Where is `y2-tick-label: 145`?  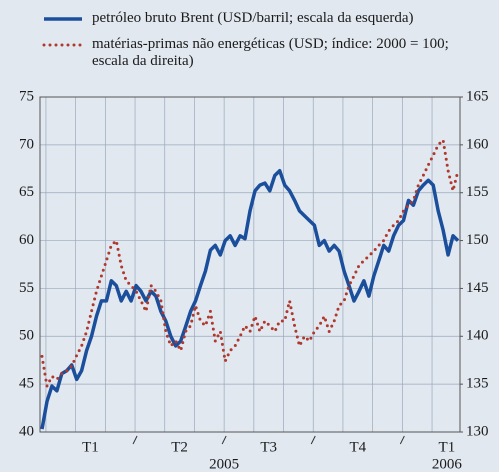
y2-tick-label: 145 is located at coordinates (477, 288).